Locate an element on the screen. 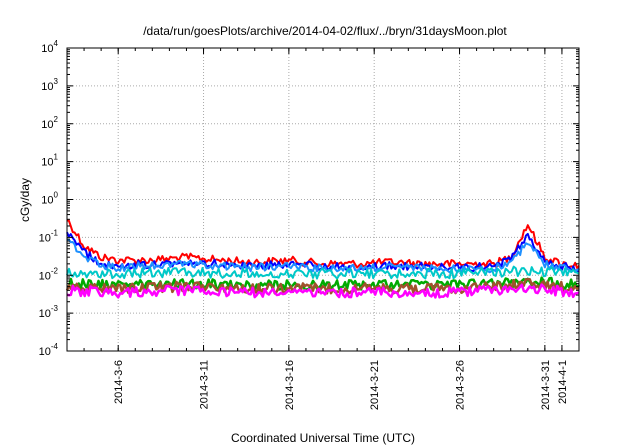  y-axis-label: cGy/day is located at coordinates (25, 200).